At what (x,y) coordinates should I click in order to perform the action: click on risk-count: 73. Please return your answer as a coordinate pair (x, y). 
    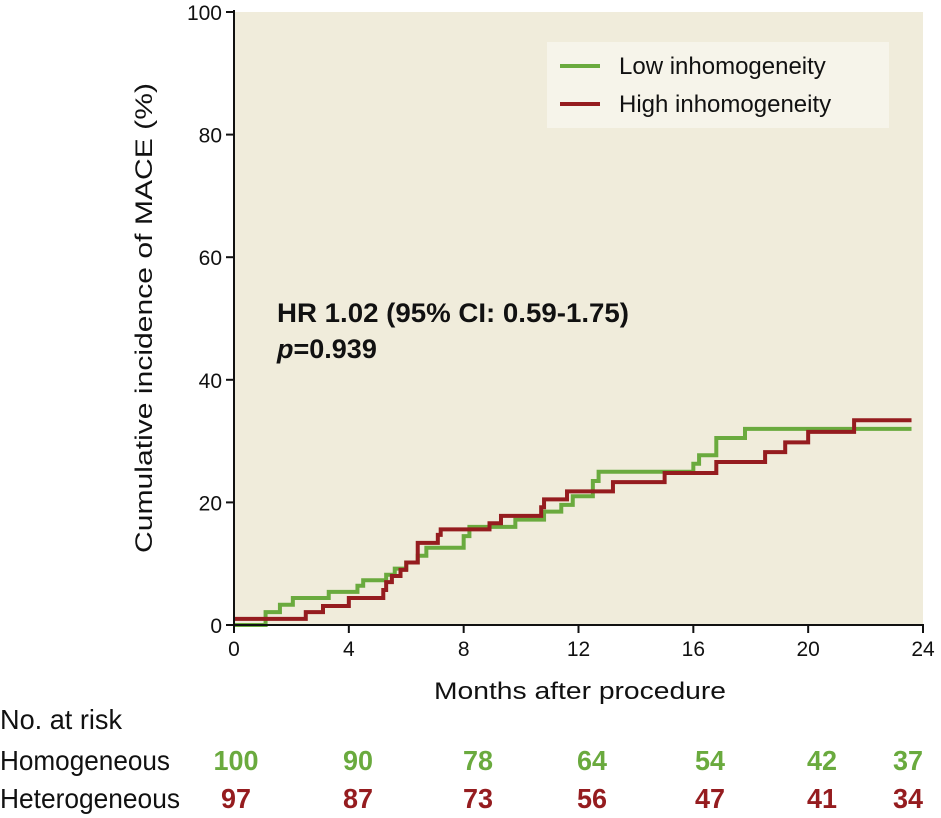
    Looking at the image, I should click on (478, 798).